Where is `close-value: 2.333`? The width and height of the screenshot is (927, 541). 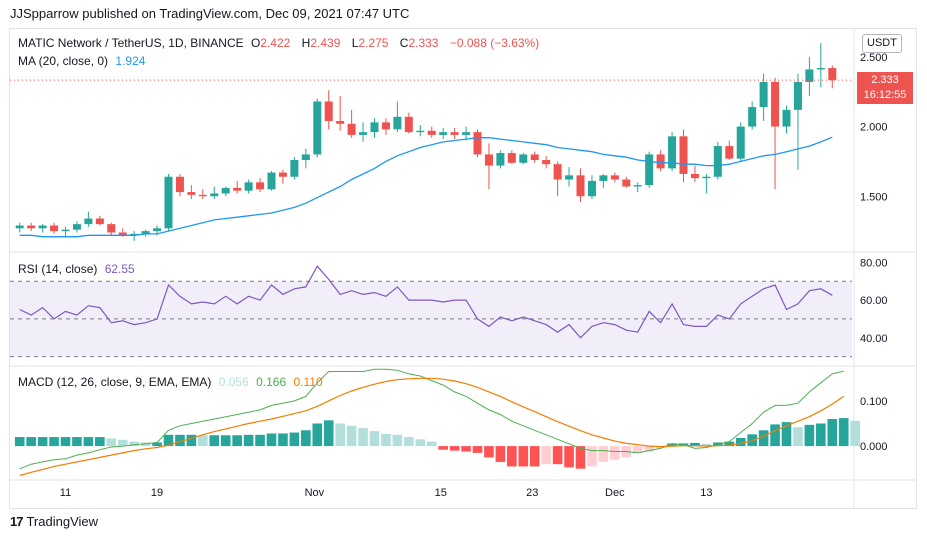
close-value: 2.333 is located at coordinates (423, 43).